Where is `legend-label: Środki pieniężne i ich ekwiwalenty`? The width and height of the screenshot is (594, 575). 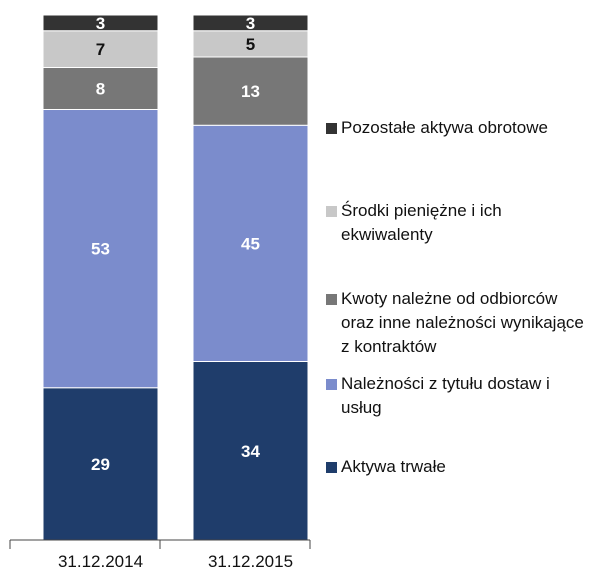
legend-label: Środki pieniężne i ich ekwiwalenty is located at coordinates (421, 222).